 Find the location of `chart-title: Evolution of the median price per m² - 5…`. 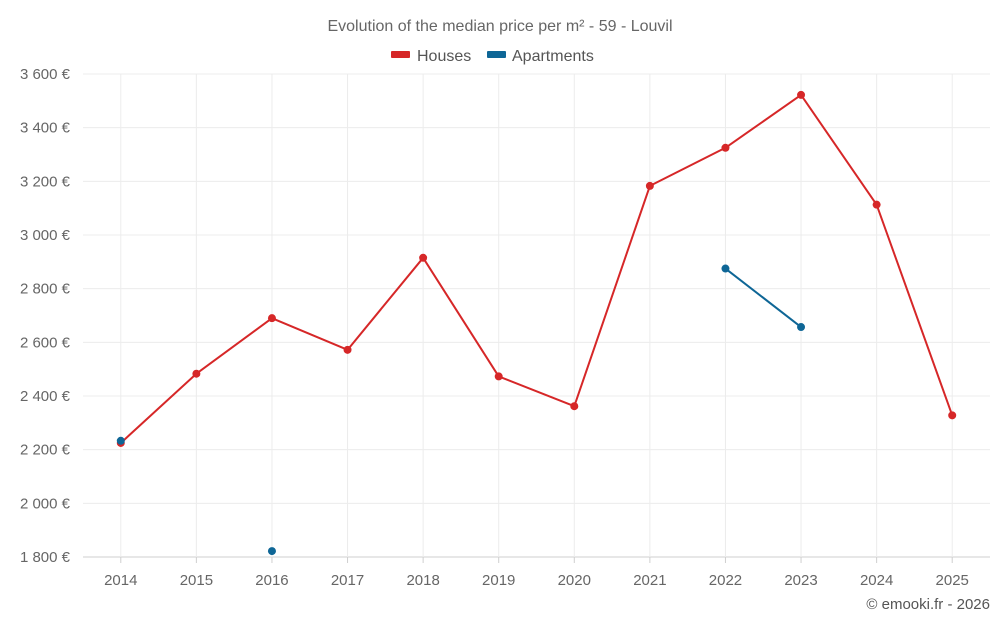

chart-title: Evolution of the median price per m² - 5… is located at coordinates (499, 26).